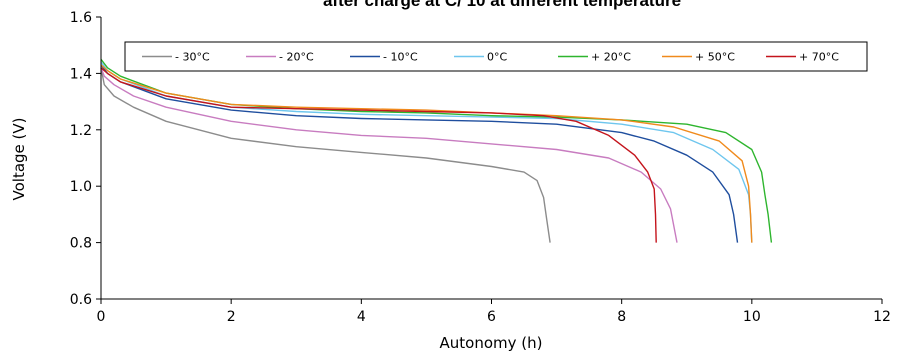 Image resolution: width=908 pixels, height=356 pixels. What do you see at coordinates (19, 159) in the screenshot?
I see `y-axis-label: Voltage (V)` at bounding box center [19, 159].